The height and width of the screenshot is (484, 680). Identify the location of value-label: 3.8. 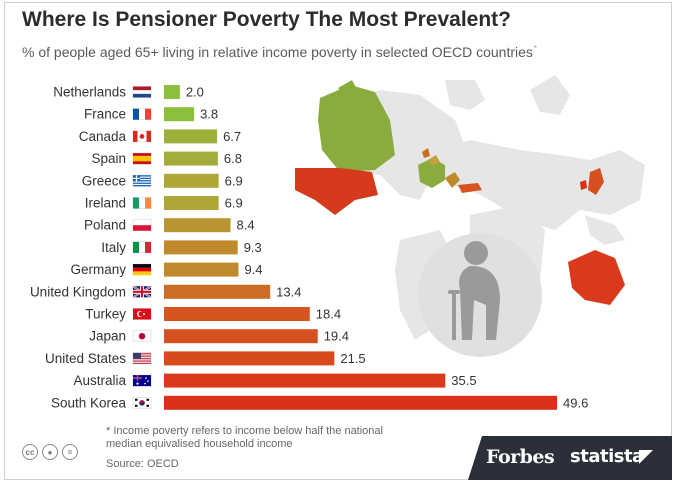
(209, 114).